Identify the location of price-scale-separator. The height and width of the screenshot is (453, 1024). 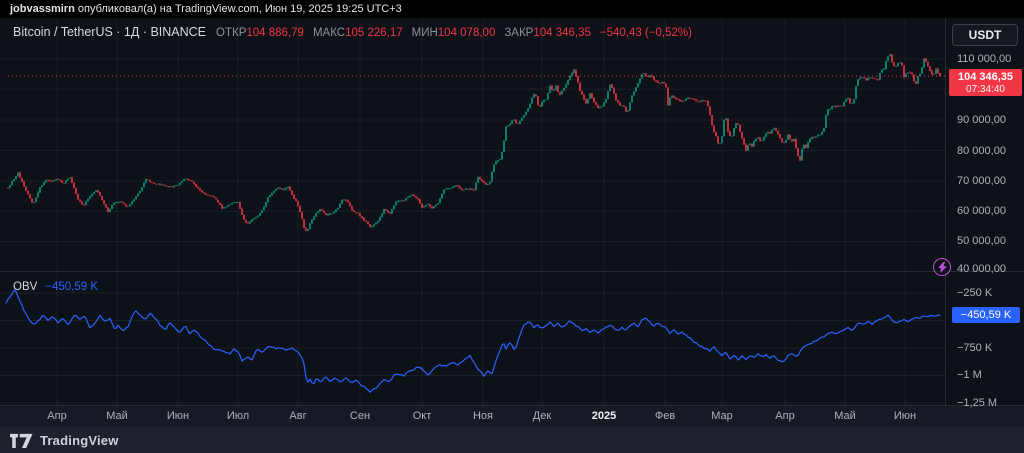
(945, 211).